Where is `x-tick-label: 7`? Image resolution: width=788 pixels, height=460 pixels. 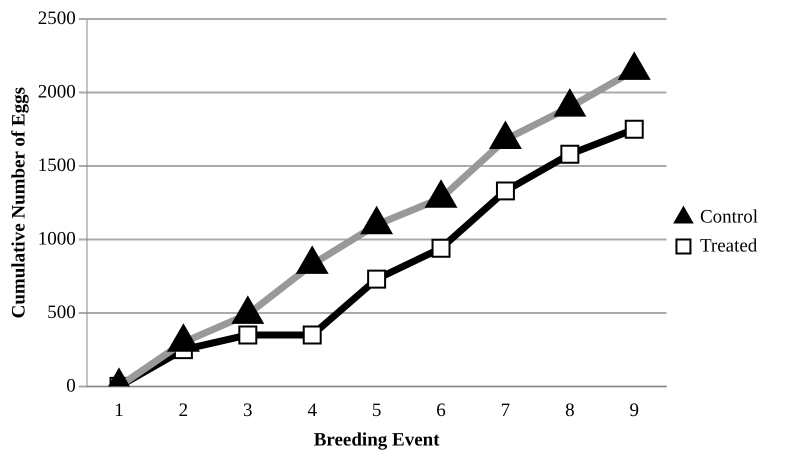
x-tick-label: 7 is located at coordinates (505, 410).